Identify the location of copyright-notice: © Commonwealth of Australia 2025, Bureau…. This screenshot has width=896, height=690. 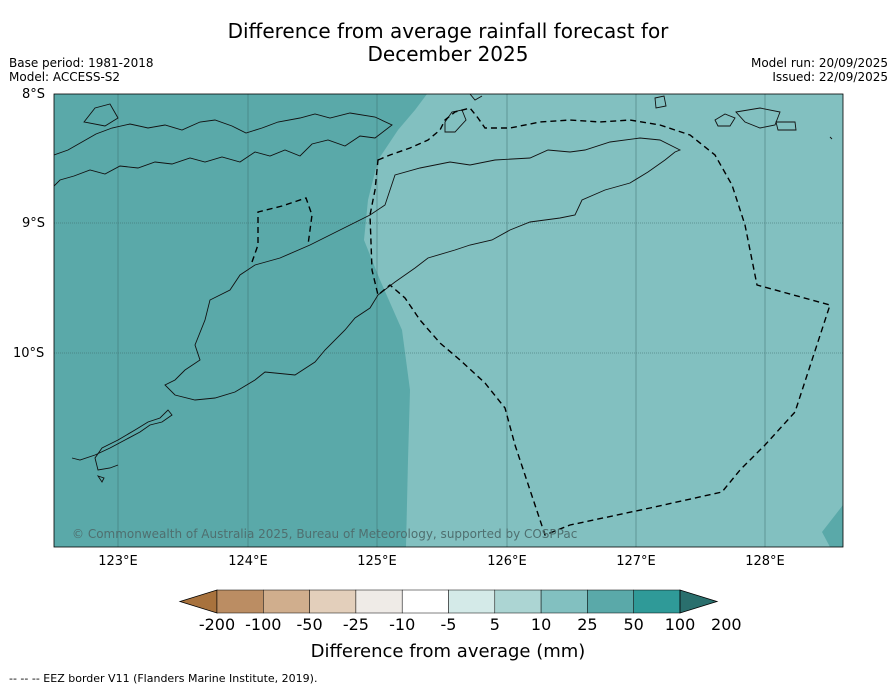
(325, 534).